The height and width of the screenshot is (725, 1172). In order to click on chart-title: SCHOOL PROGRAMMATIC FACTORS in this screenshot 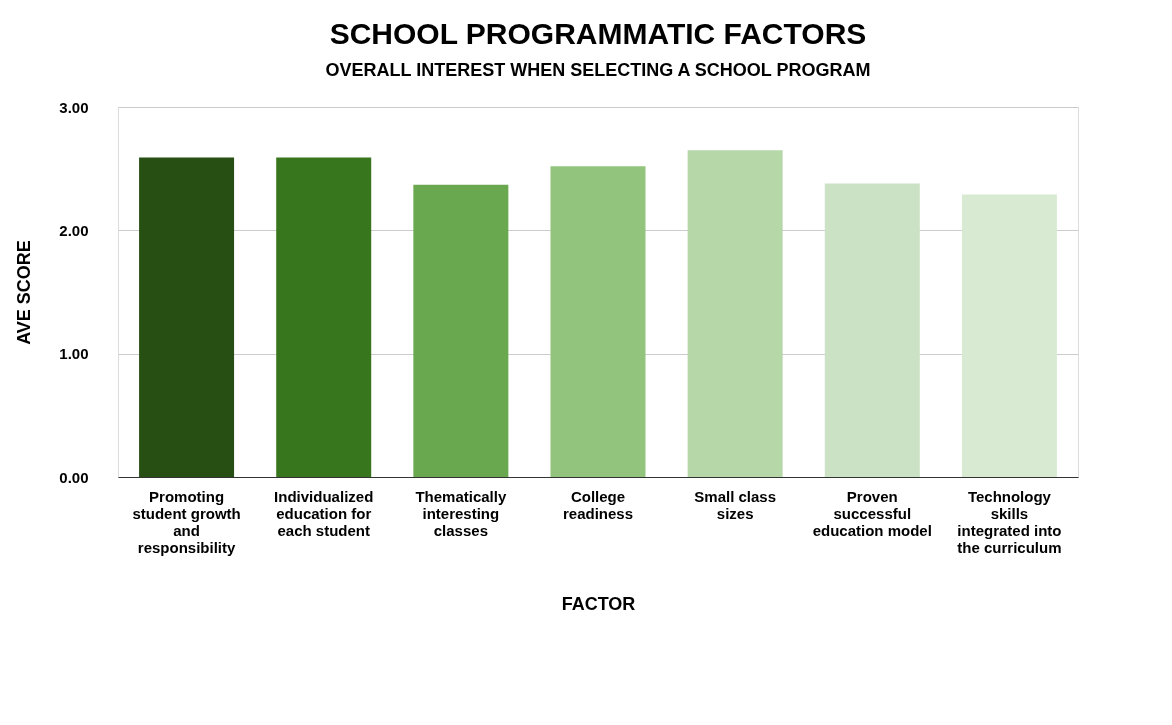, I will do `click(598, 33)`.